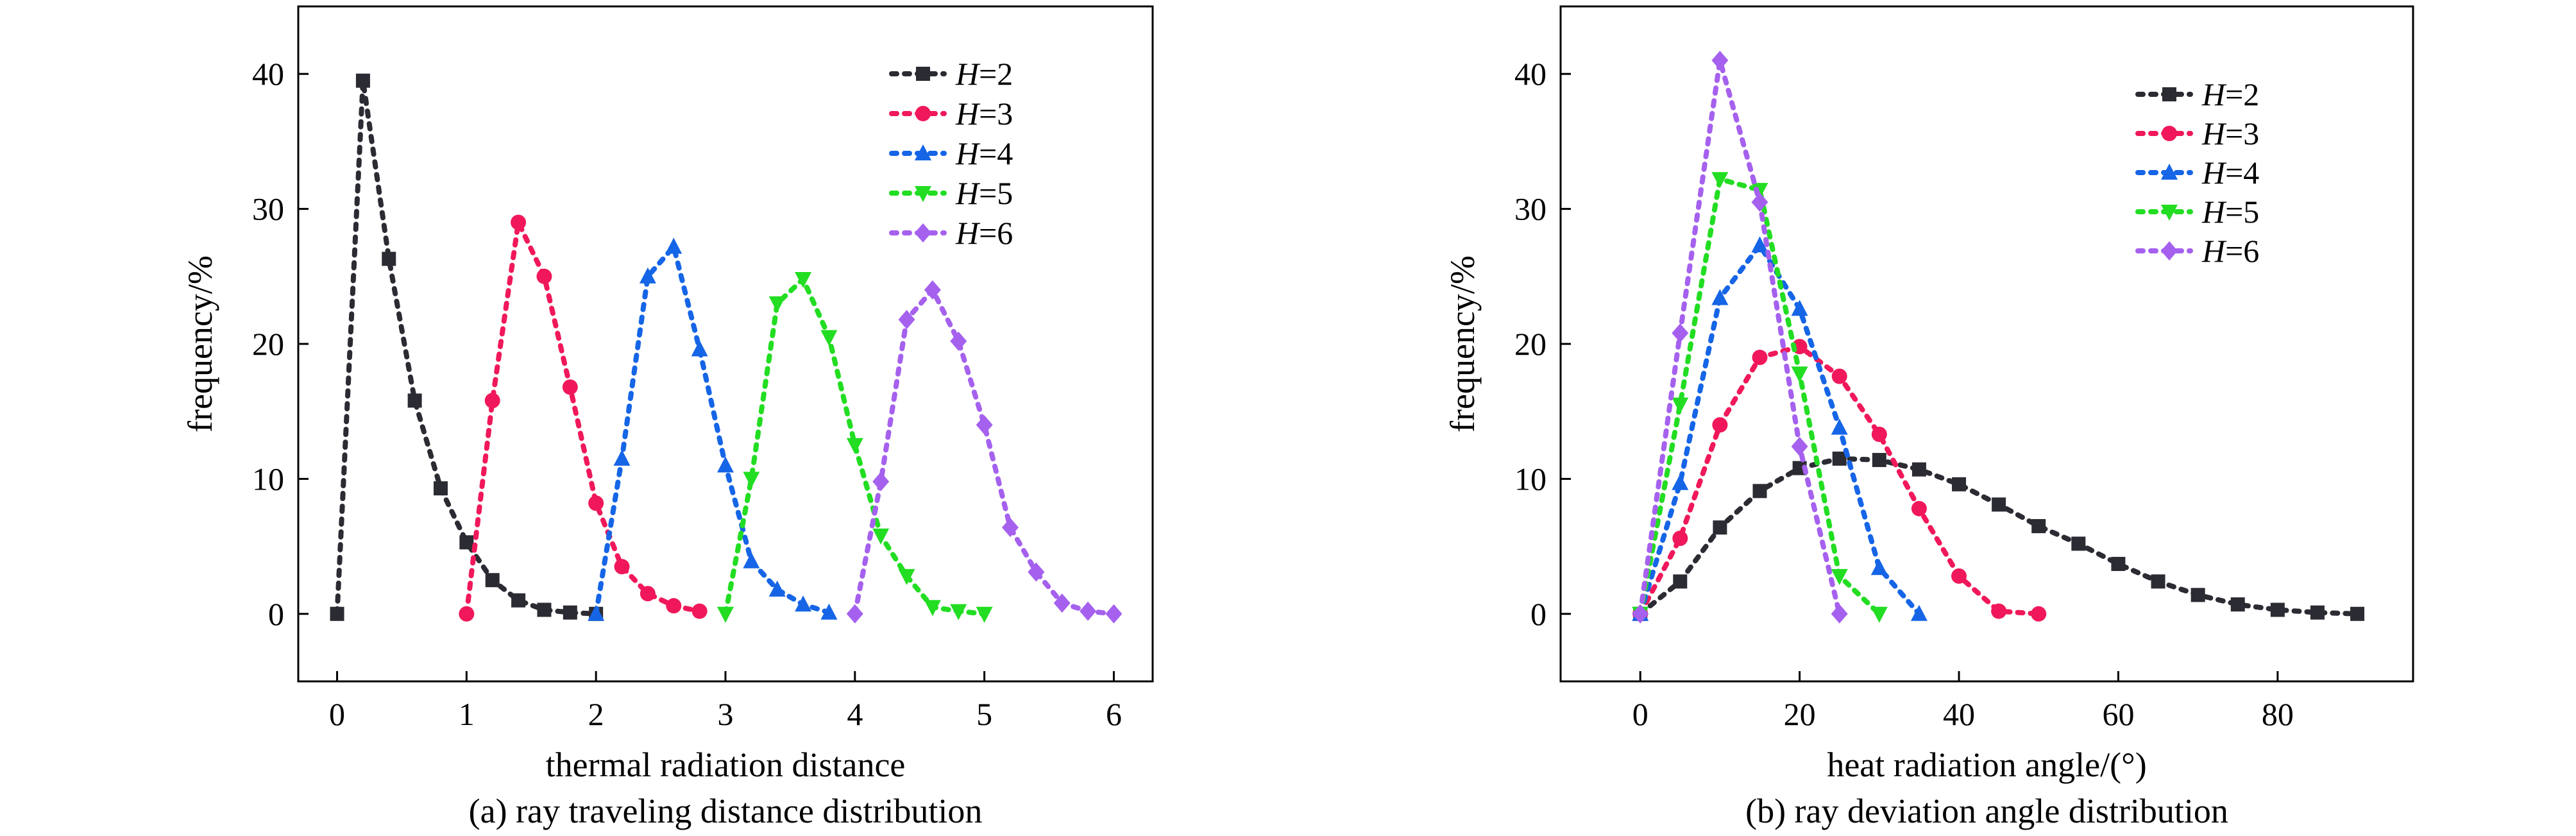 This screenshot has width=2576, height=836. I want to click on legend-label: H=2, so click(984, 74).